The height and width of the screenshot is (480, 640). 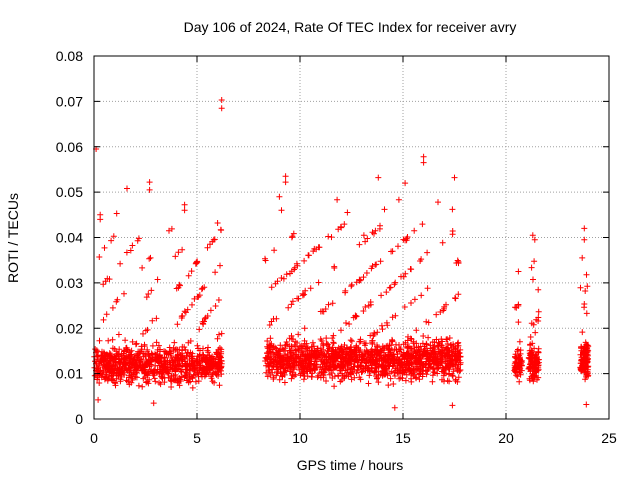 What do you see at coordinates (69, 238) in the screenshot?
I see `y-tick-label: 0.04` at bounding box center [69, 238].